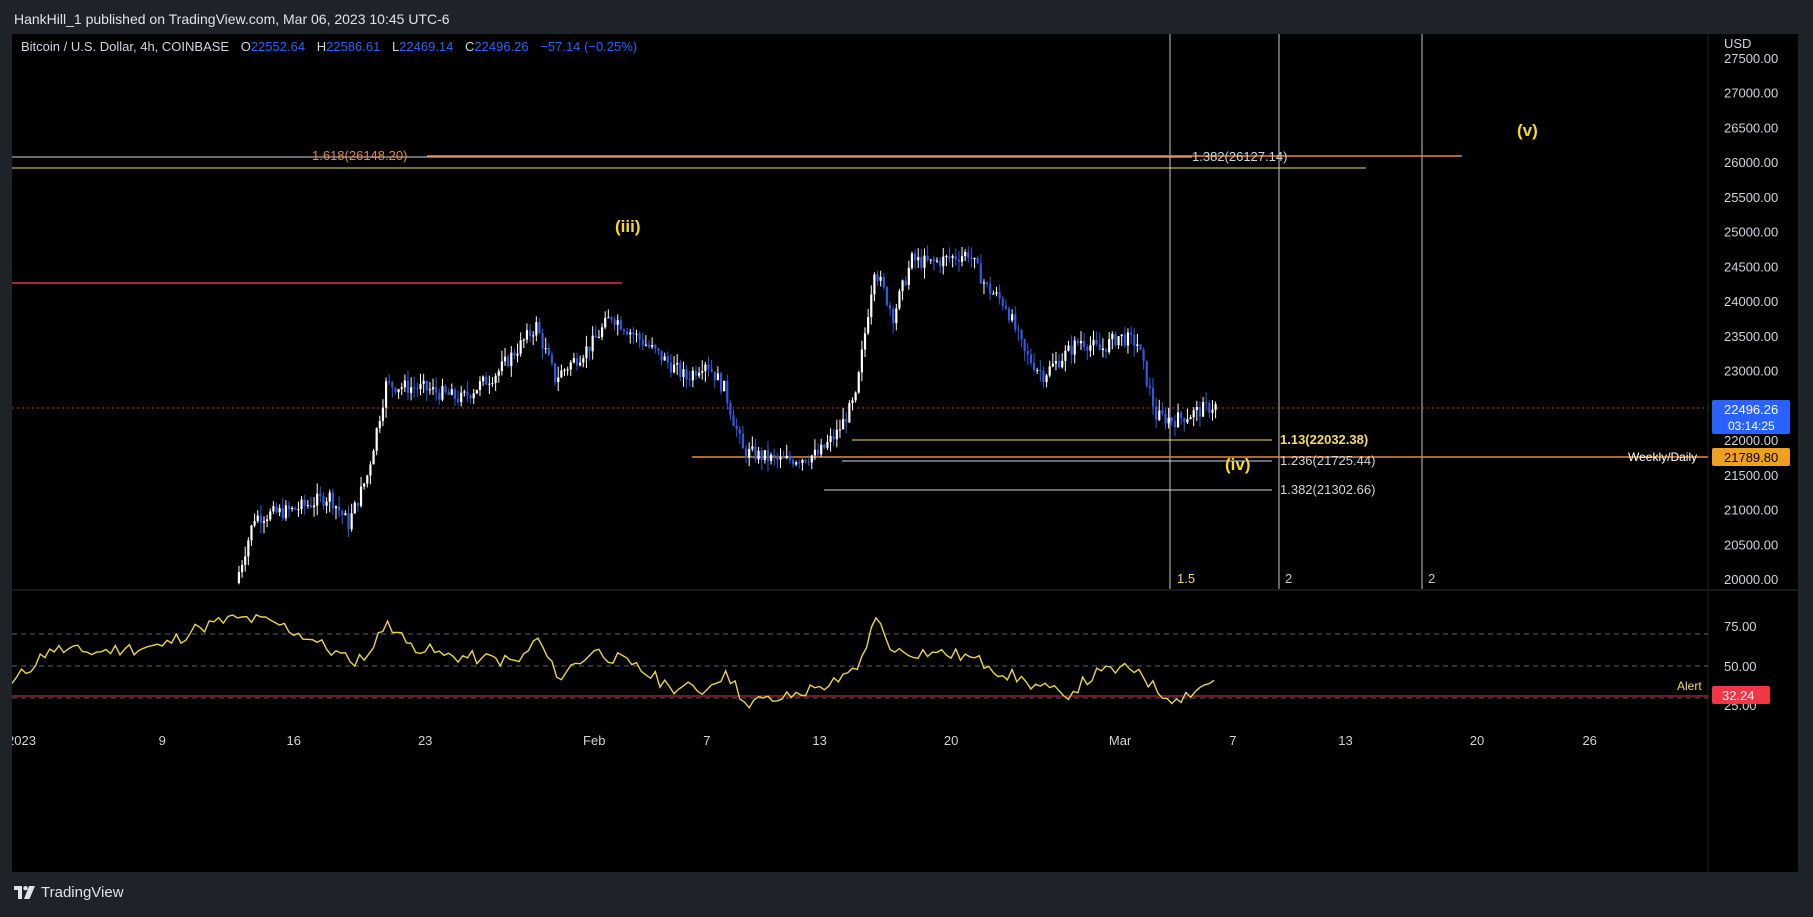  Describe the element at coordinates (1662, 457) in the screenshot. I see `weekly-daily-label: Weekly/Daily` at that location.